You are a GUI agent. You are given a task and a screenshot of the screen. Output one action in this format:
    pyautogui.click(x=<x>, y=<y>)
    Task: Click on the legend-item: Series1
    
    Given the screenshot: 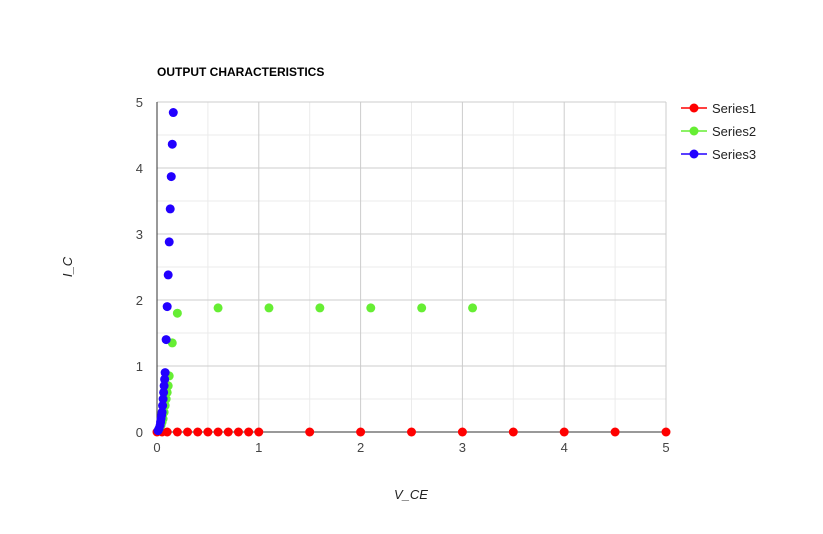 What is the action you would take?
    pyautogui.click(x=718, y=108)
    